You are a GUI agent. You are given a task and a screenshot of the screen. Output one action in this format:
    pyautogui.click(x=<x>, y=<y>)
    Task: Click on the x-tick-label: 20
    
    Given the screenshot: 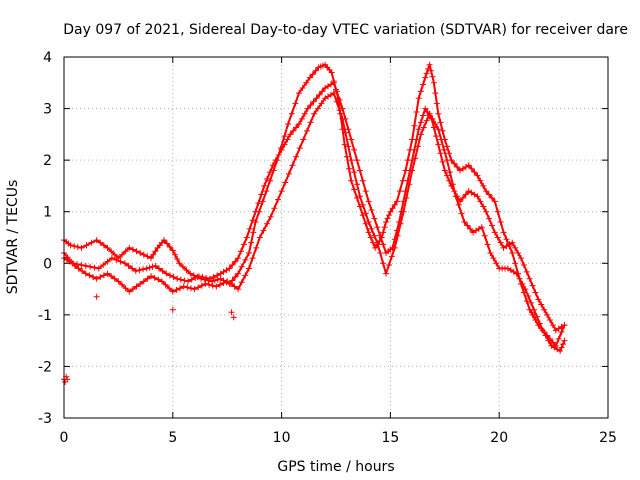 What is the action you would take?
    pyautogui.click(x=499, y=438)
    